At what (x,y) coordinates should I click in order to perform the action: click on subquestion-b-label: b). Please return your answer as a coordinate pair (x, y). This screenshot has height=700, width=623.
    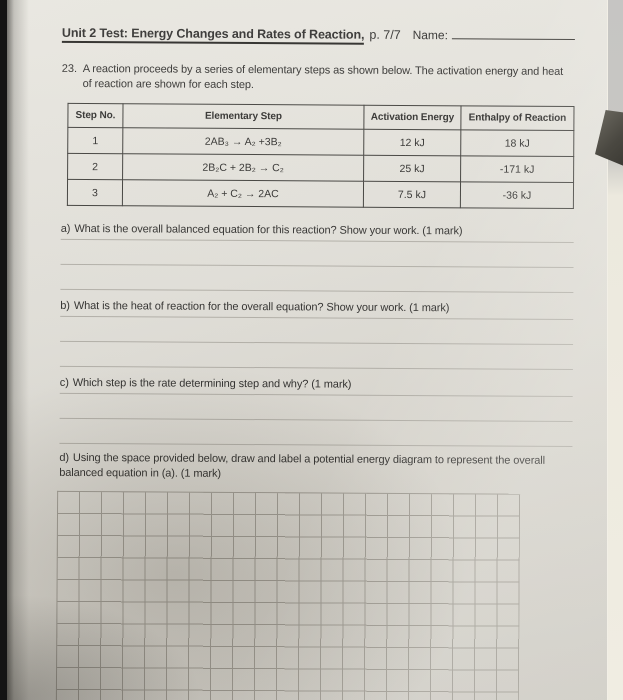
    Looking at the image, I should click on (65, 305).